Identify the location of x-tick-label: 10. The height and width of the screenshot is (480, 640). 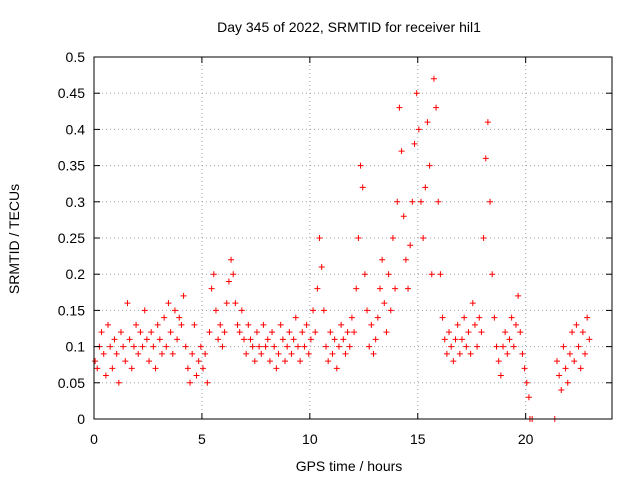
(310, 439).